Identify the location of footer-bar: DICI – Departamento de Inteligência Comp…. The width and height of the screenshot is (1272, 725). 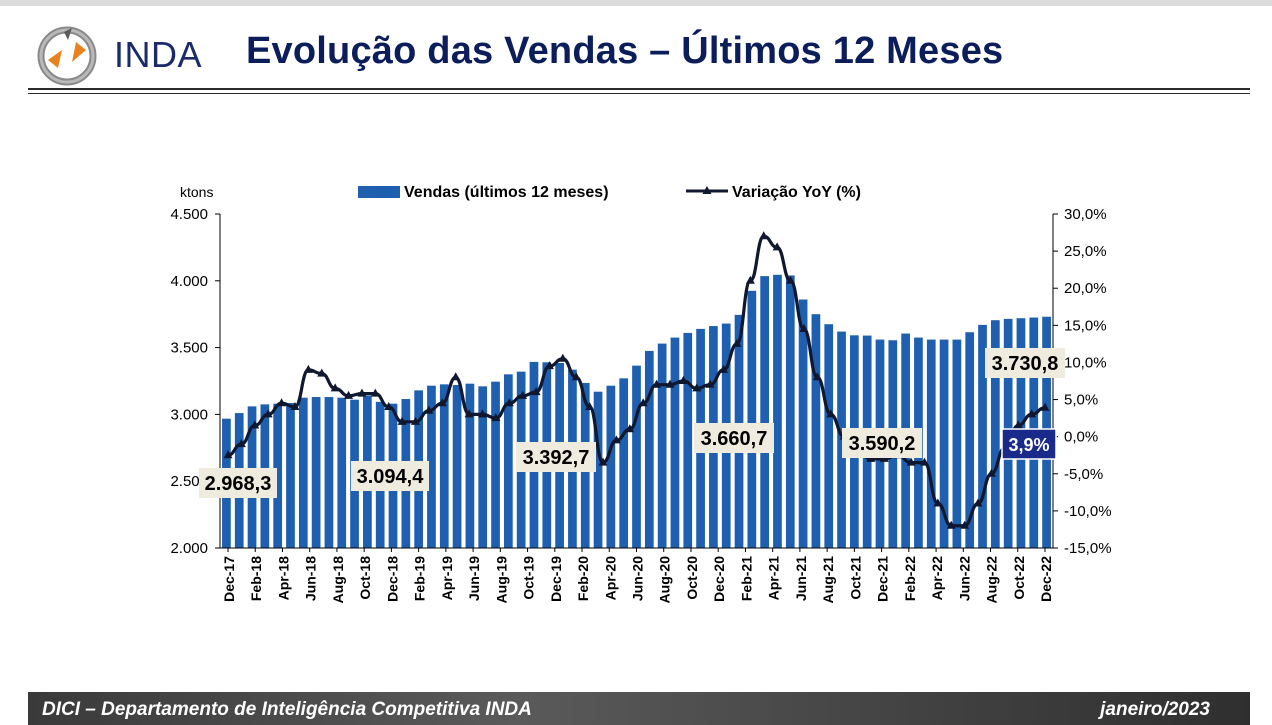
(639, 708).